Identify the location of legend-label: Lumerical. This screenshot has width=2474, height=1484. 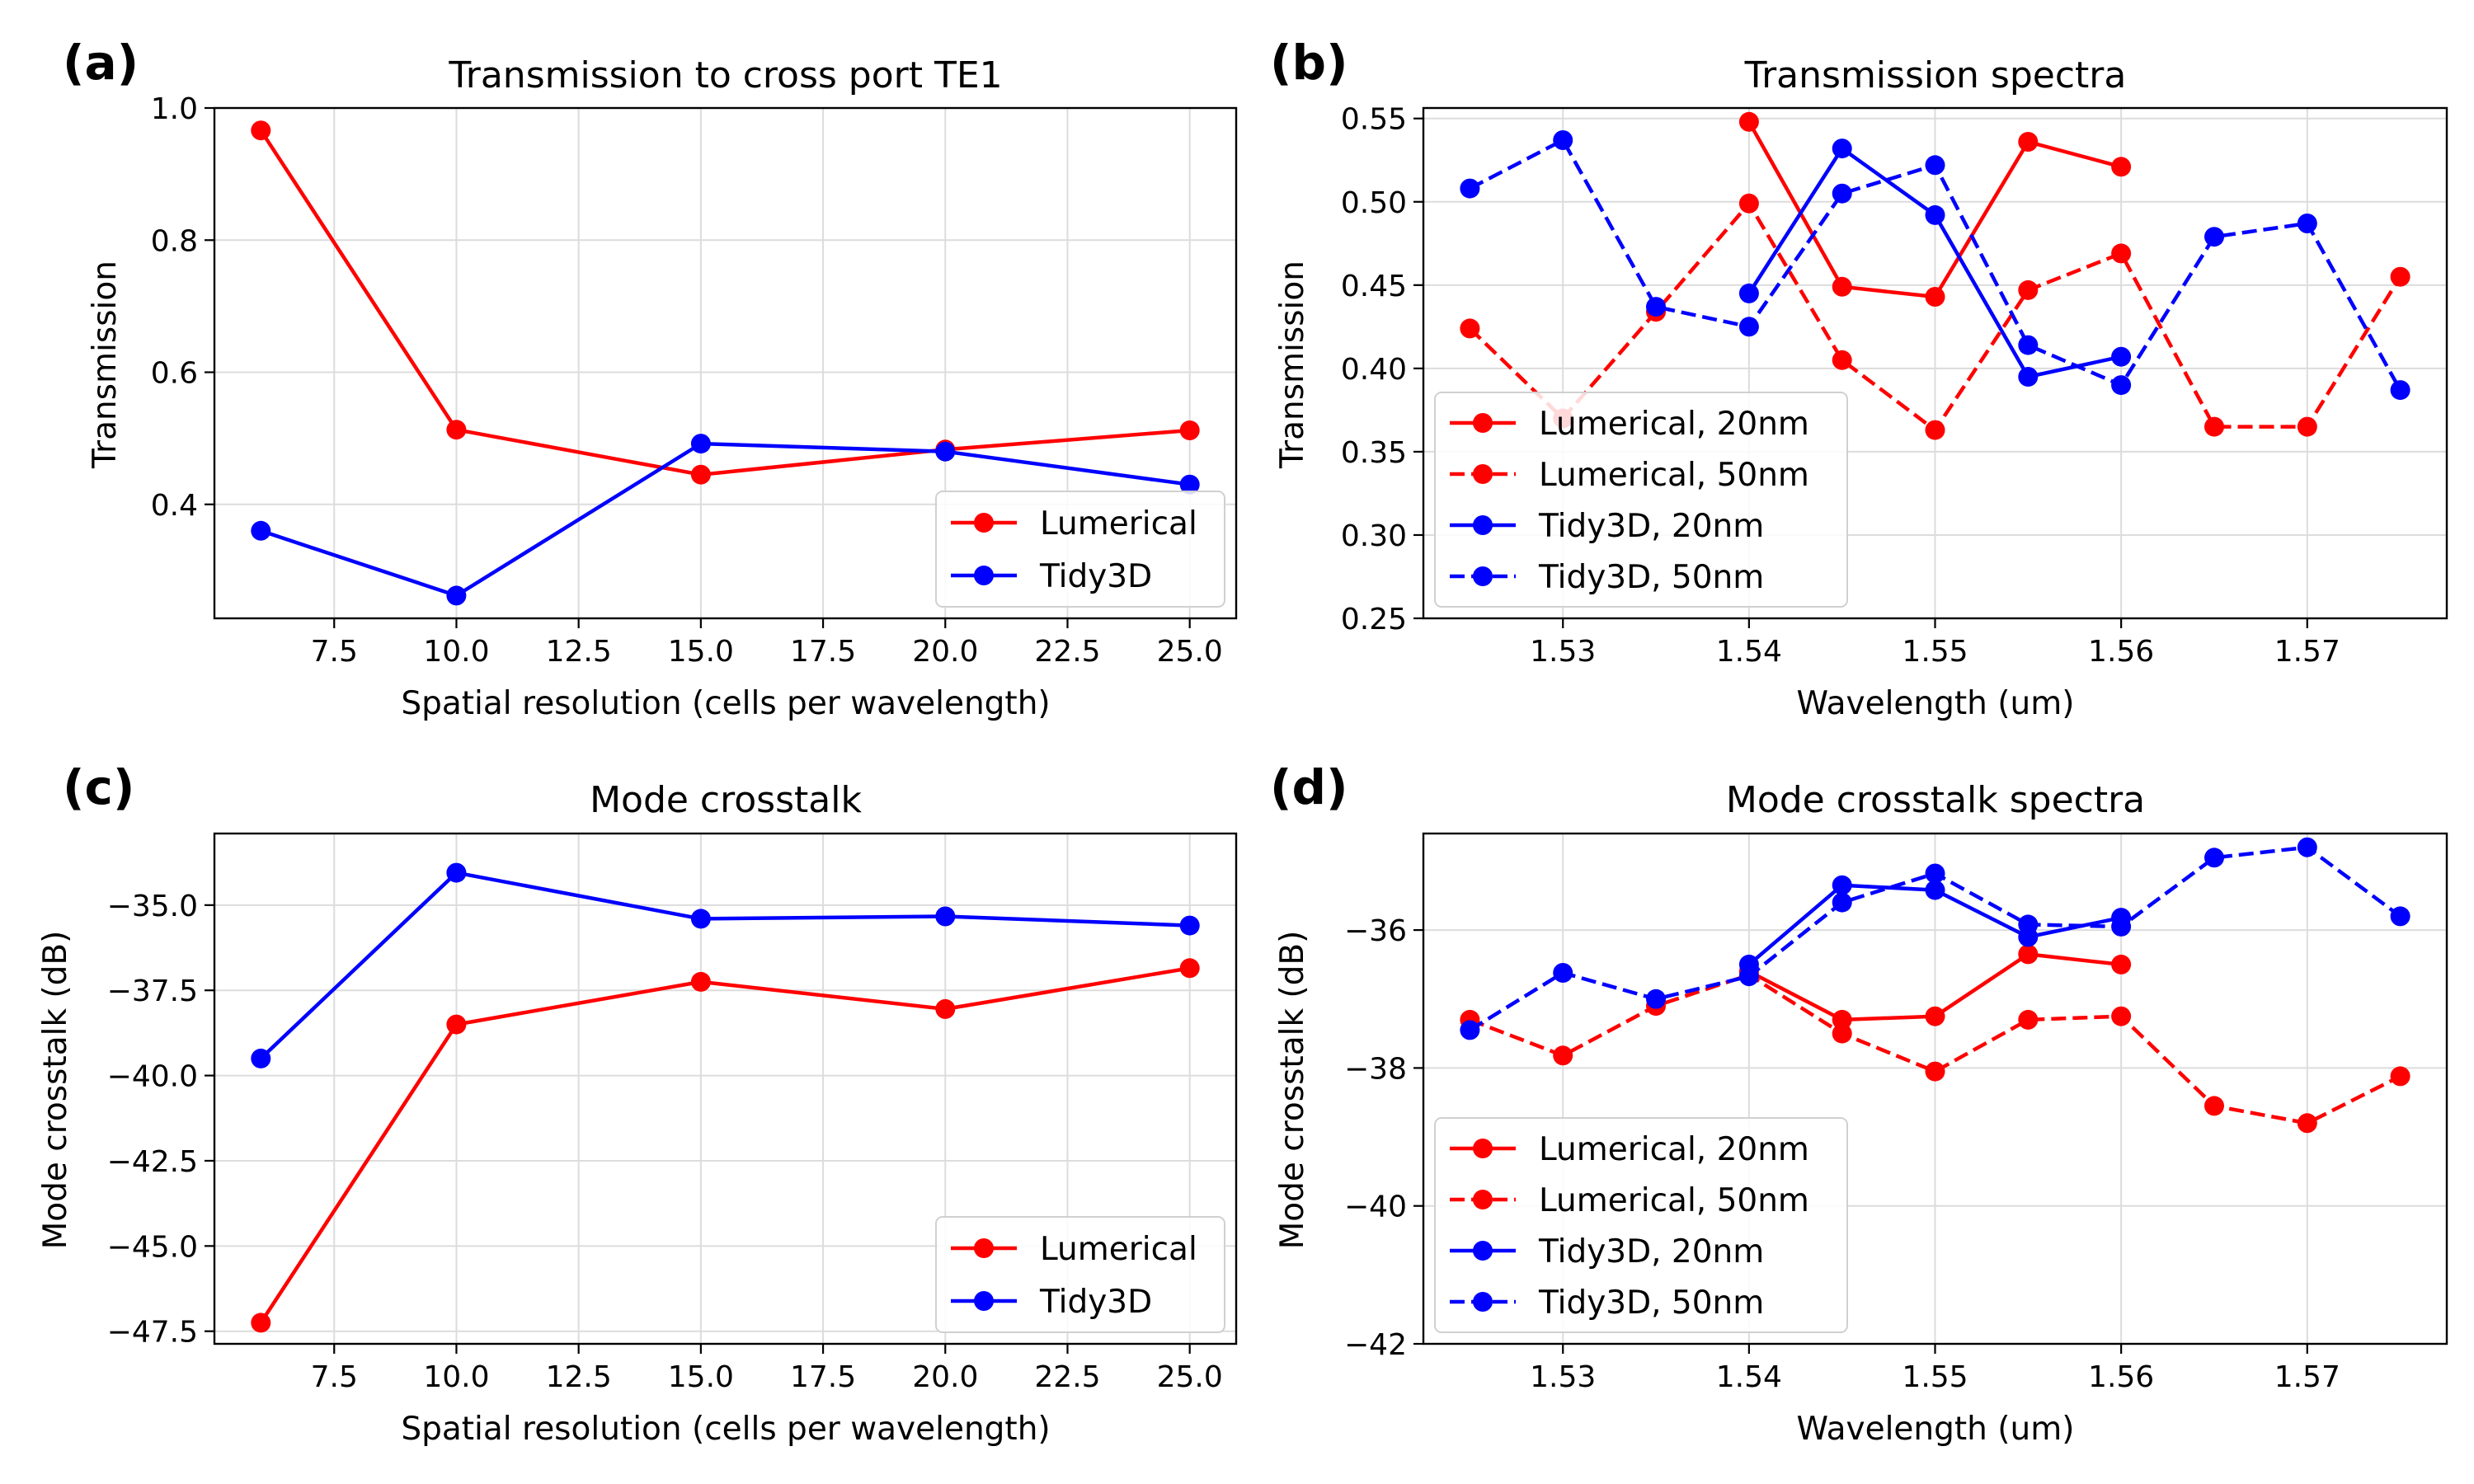
(1118, 1249).